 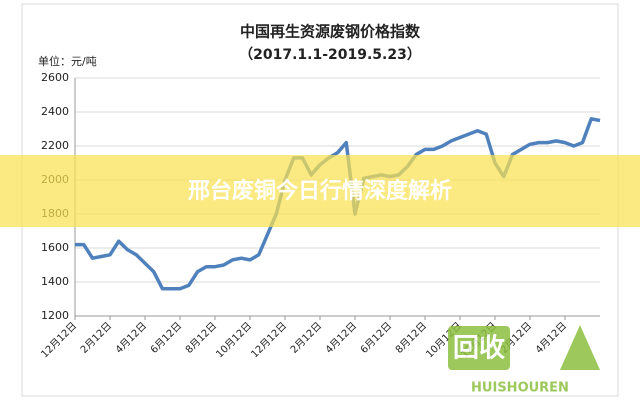 What do you see at coordinates (520, 388) in the screenshot?
I see `watermark-text: HUISHOUREN` at bounding box center [520, 388].